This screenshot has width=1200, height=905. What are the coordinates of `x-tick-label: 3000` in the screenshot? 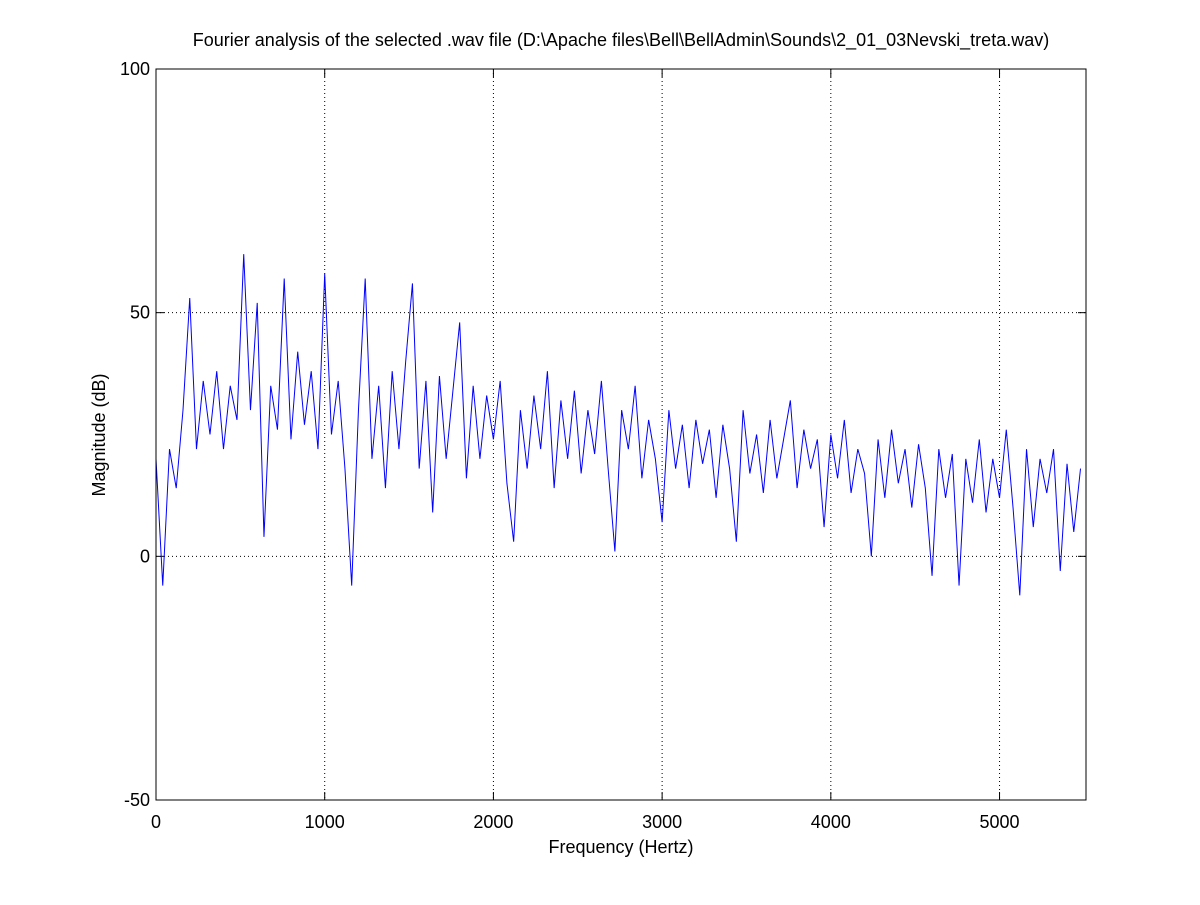 It's located at (662, 822).